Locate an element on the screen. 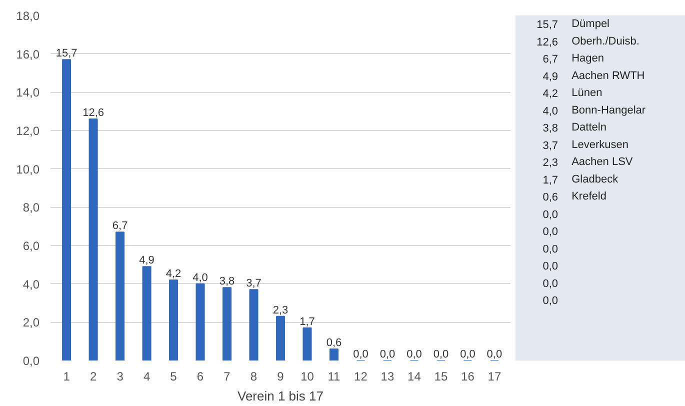 This screenshot has width=685, height=406. category-label: Aachen LSV is located at coordinates (603, 162).